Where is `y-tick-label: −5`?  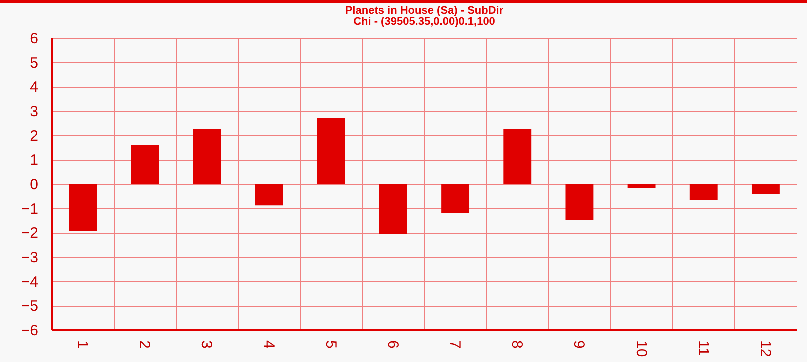 y-tick-label: −5 is located at coordinates (29, 307).